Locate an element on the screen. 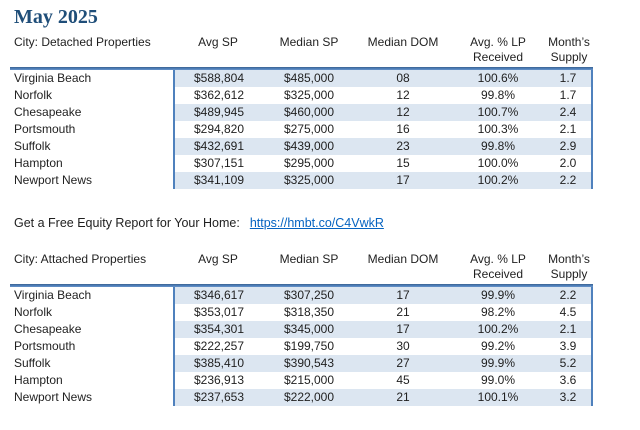 The height and width of the screenshot is (430, 640). value-cell: 3.6 is located at coordinates (569, 380).